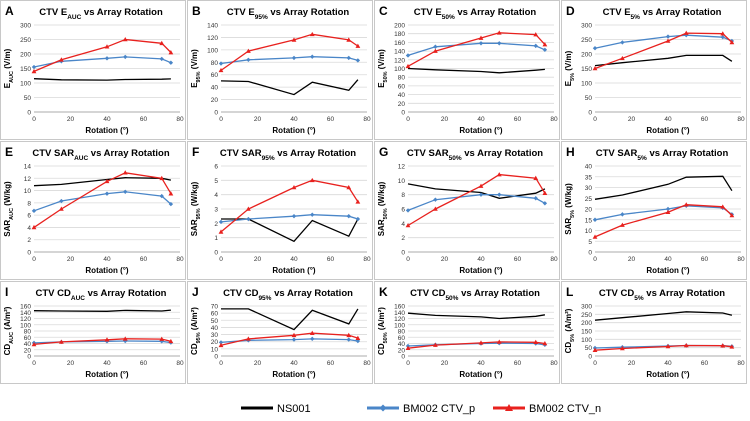  Describe the element at coordinates (100, 155) in the screenshot. I see `panel-title: CTV SARAUC vs Array Rotation` at that location.